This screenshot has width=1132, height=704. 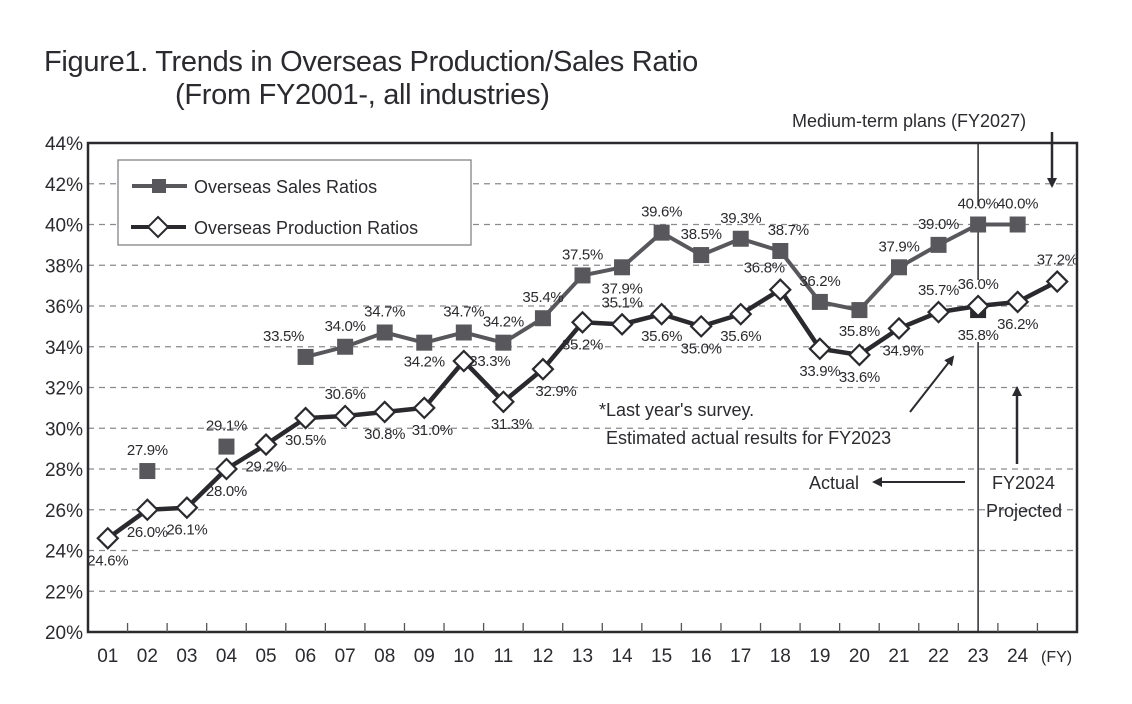 What do you see at coordinates (285, 187) in the screenshot?
I see `legend-sales-label: Overseas Sales Ratios` at bounding box center [285, 187].